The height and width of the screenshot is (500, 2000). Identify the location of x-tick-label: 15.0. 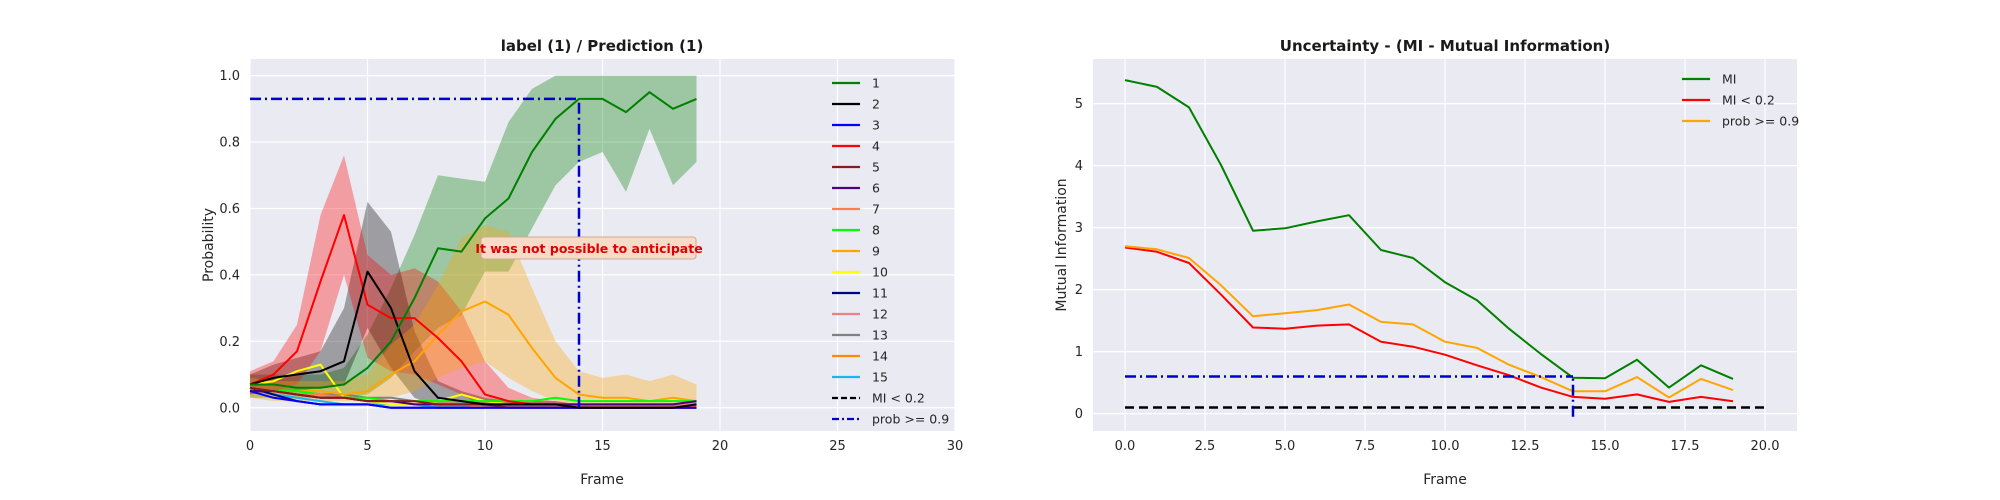
(1605, 446).